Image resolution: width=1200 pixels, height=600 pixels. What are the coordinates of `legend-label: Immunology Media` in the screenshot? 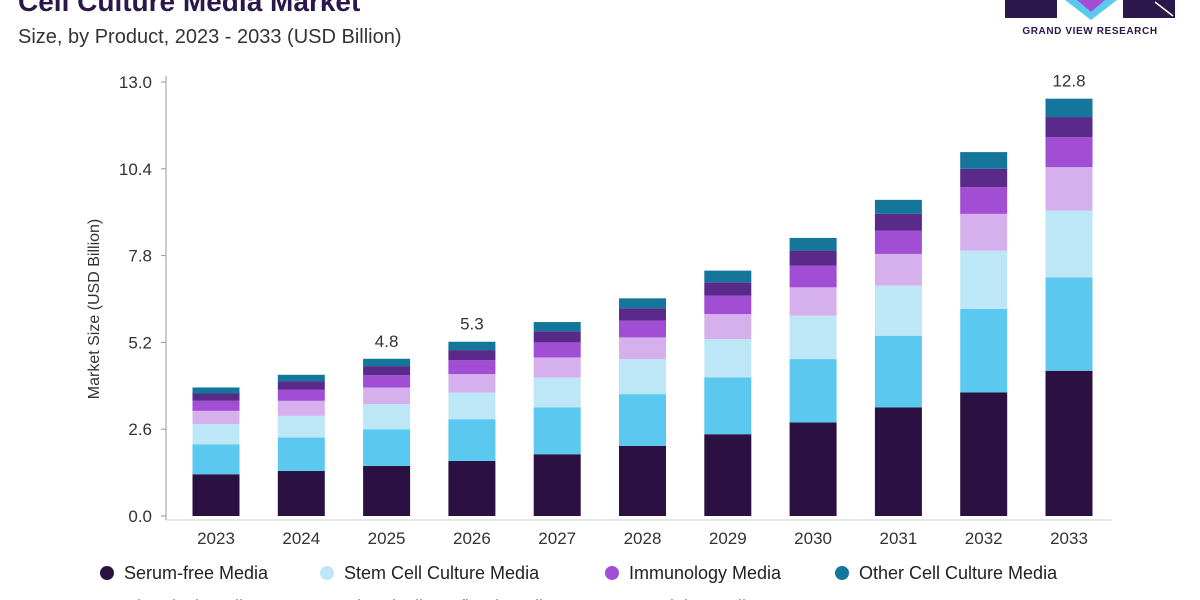 It's located at (705, 572).